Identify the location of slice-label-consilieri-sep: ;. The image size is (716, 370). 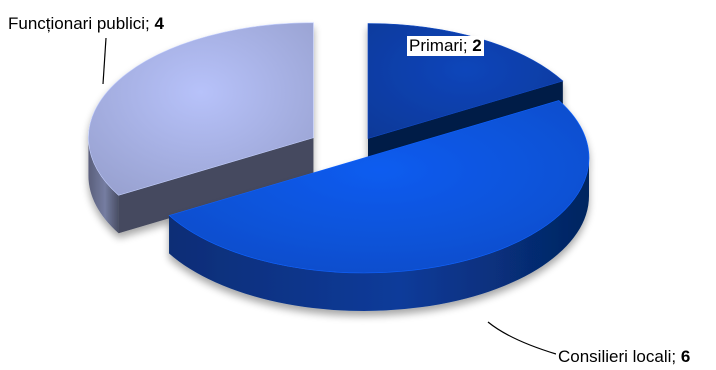
(676, 356).